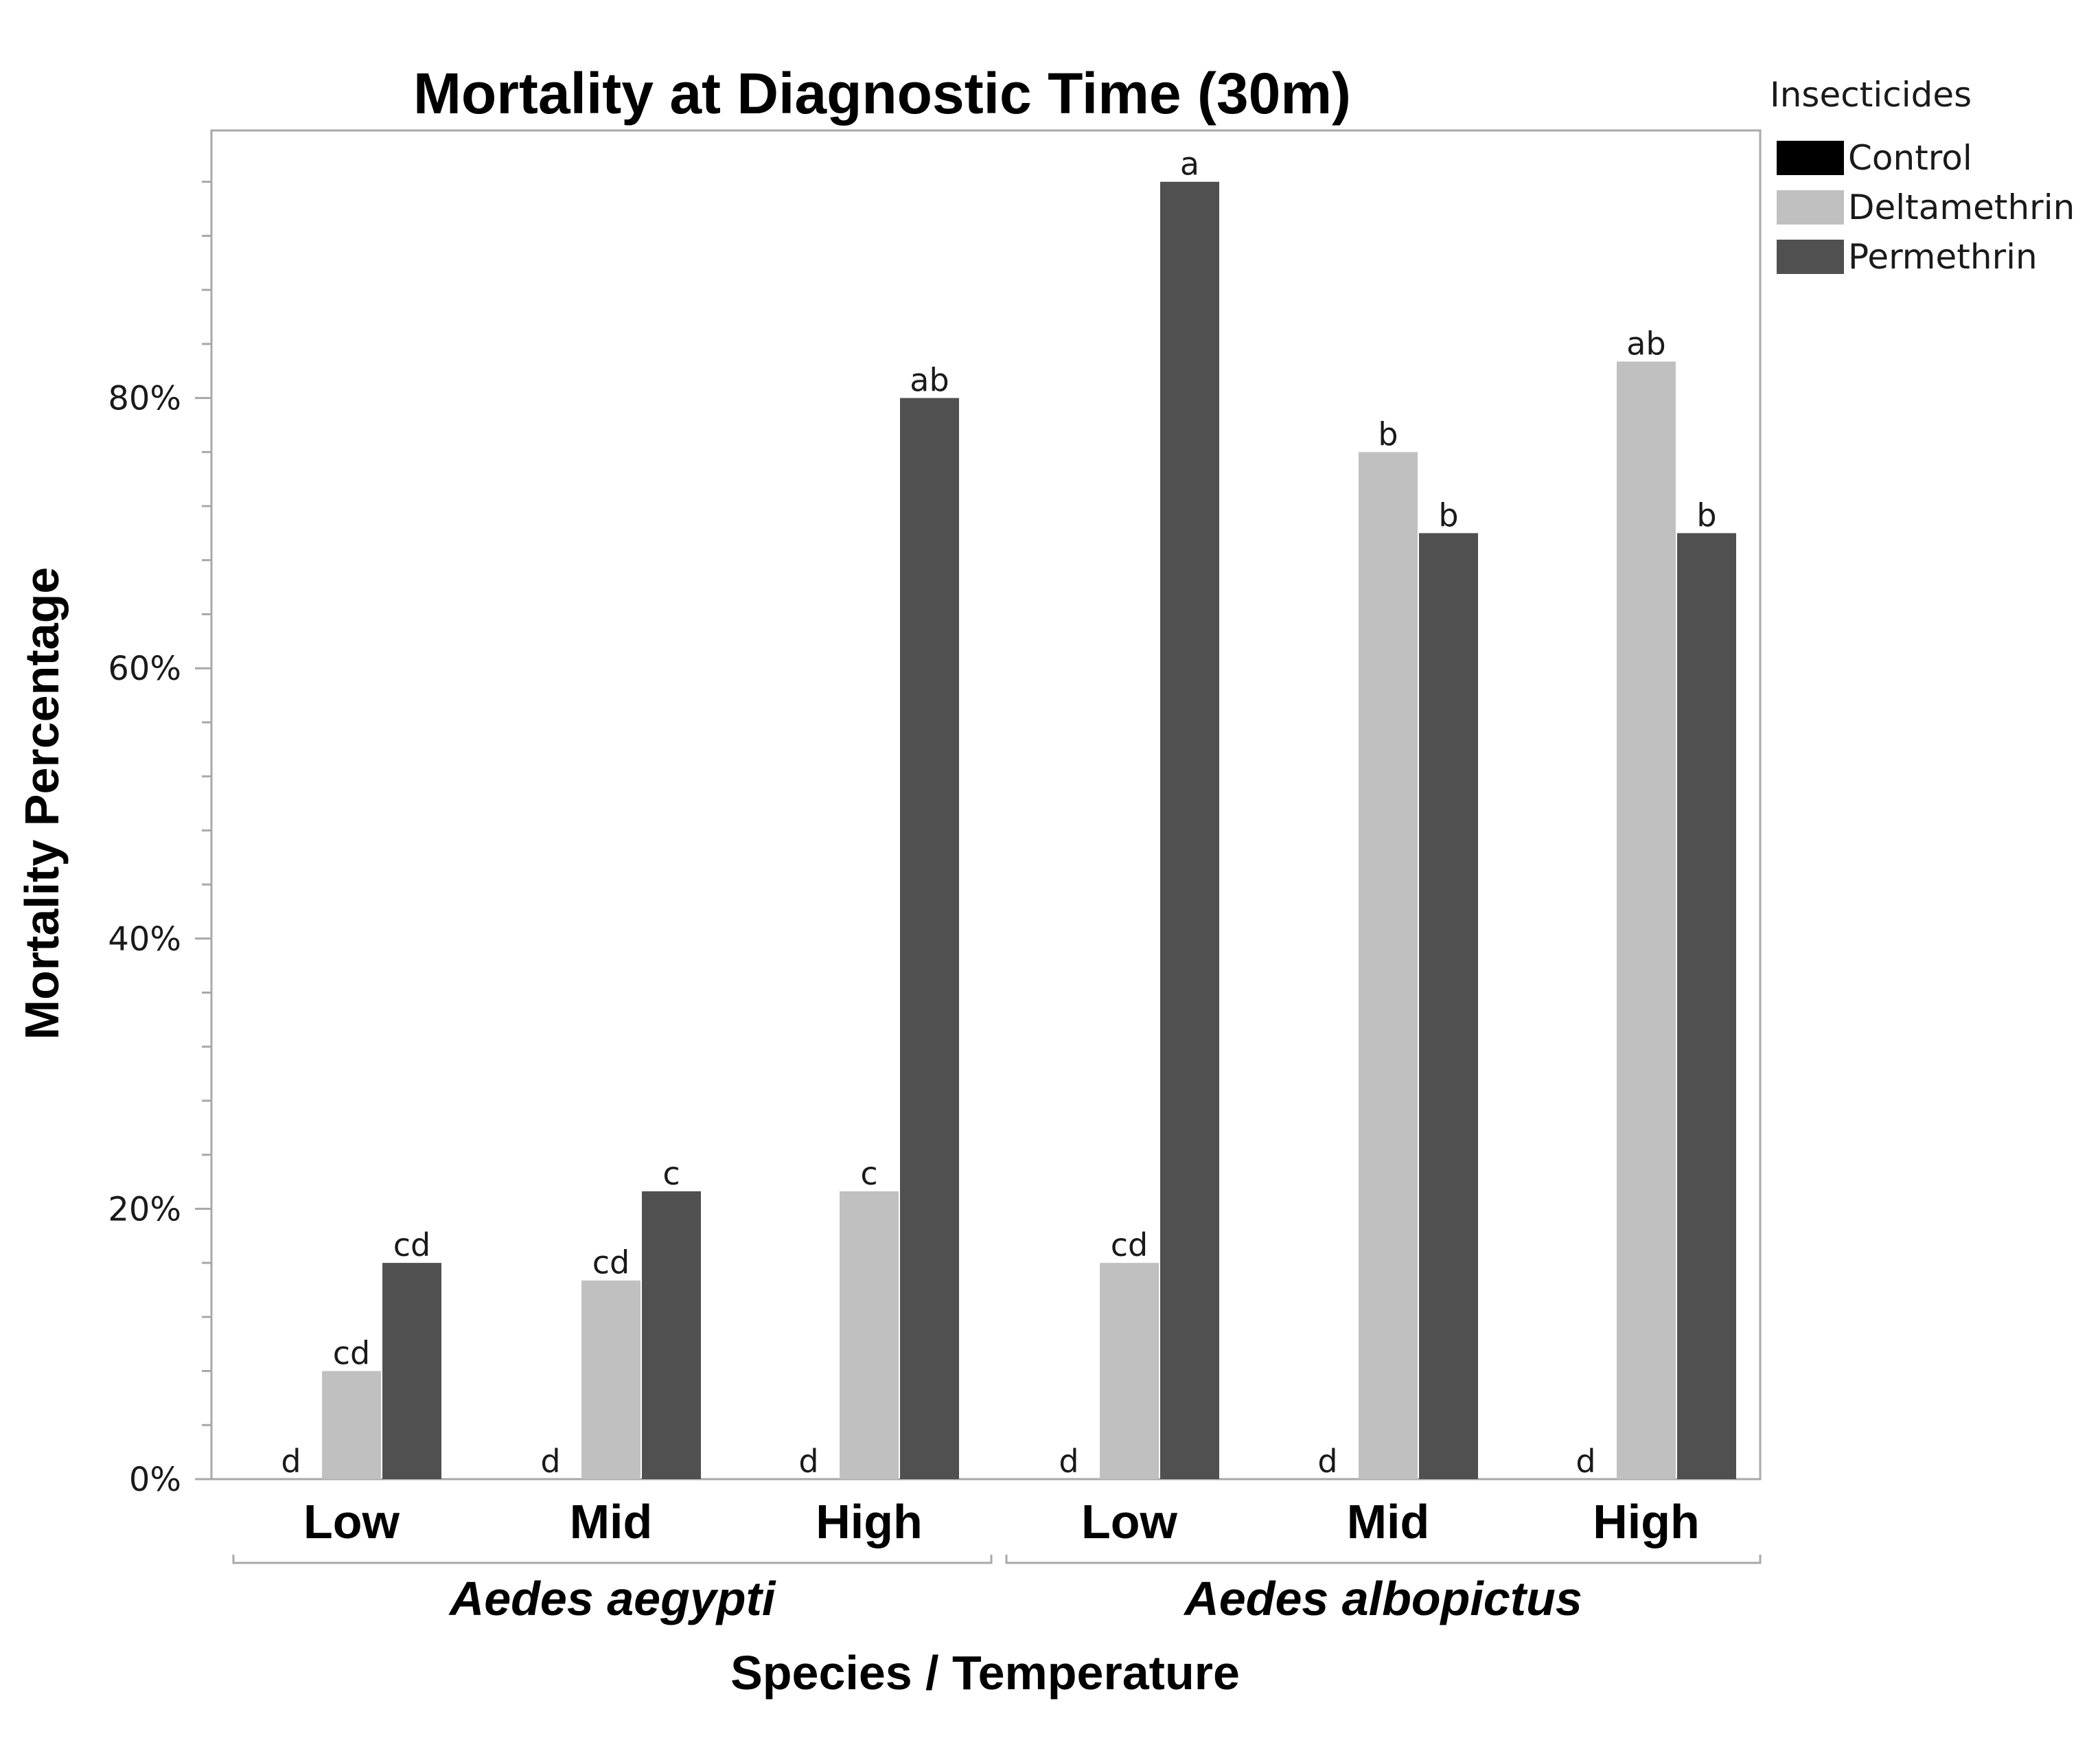 This screenshot has height=1738, width=2100. What do you see at coordinates (1962, 207) in the screenshot?
I see `legend-label-deltamethrin: Deltamethrin` at bounding box center [1962, 207].